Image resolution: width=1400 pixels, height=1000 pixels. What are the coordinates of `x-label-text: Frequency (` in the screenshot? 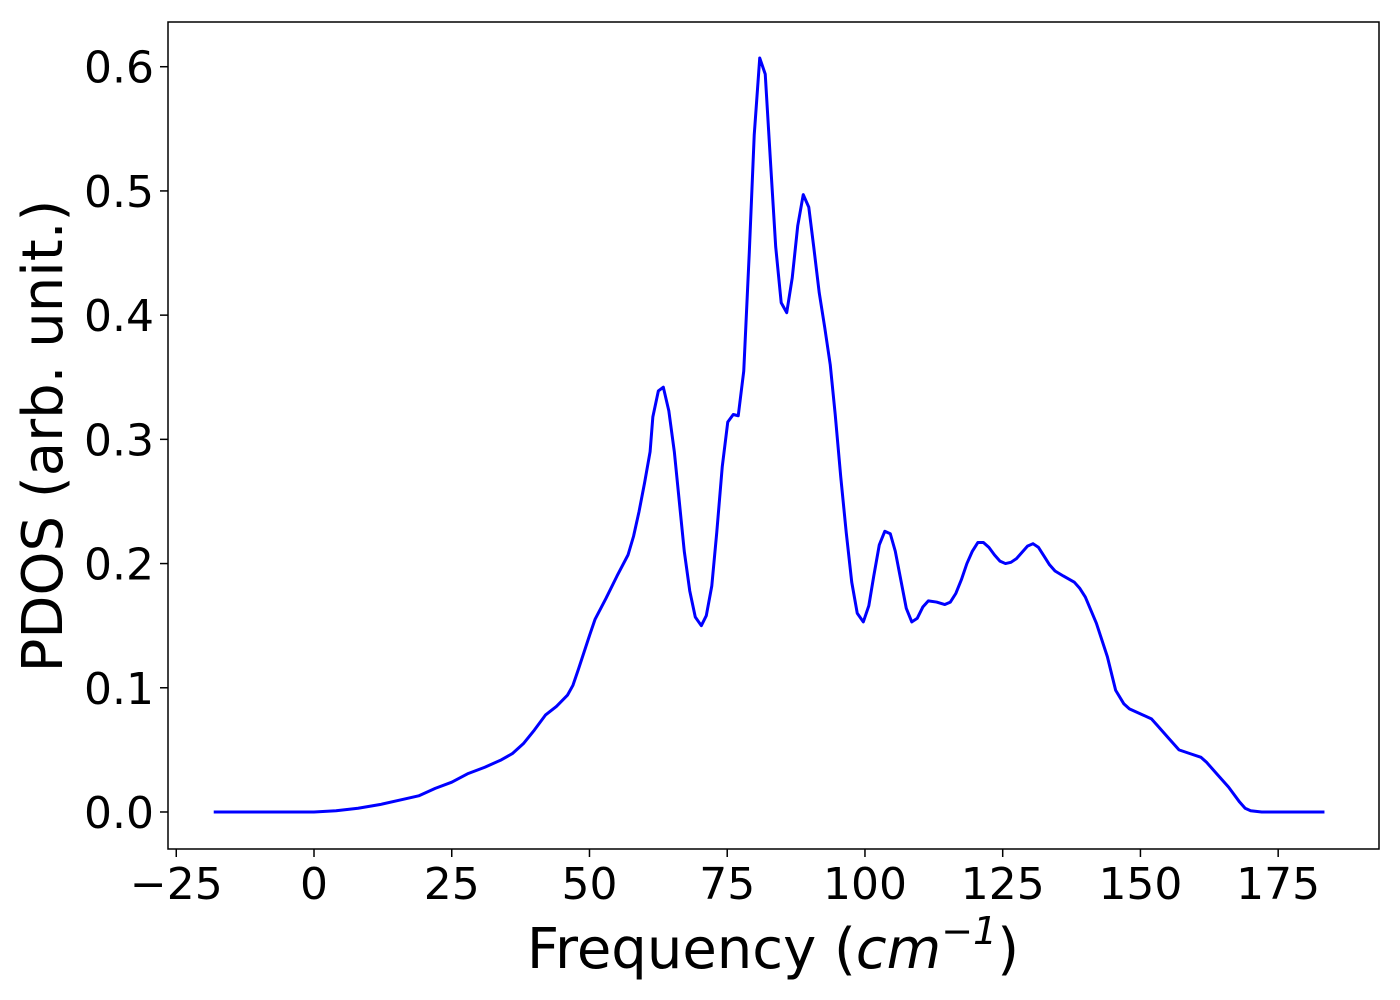 It's located at (691, 949).